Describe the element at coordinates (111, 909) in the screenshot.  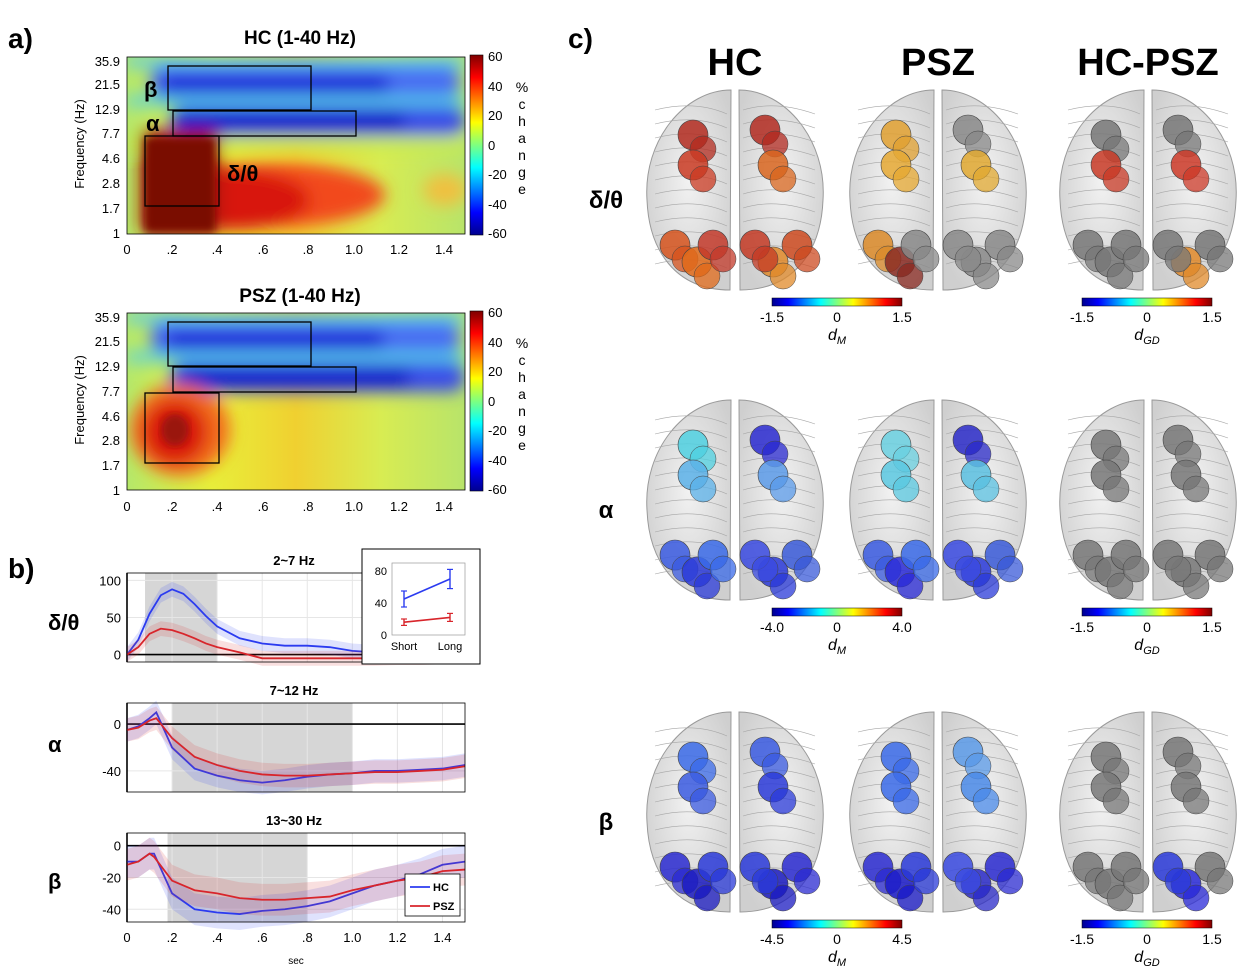
I see `y-tick: -40` at that location.